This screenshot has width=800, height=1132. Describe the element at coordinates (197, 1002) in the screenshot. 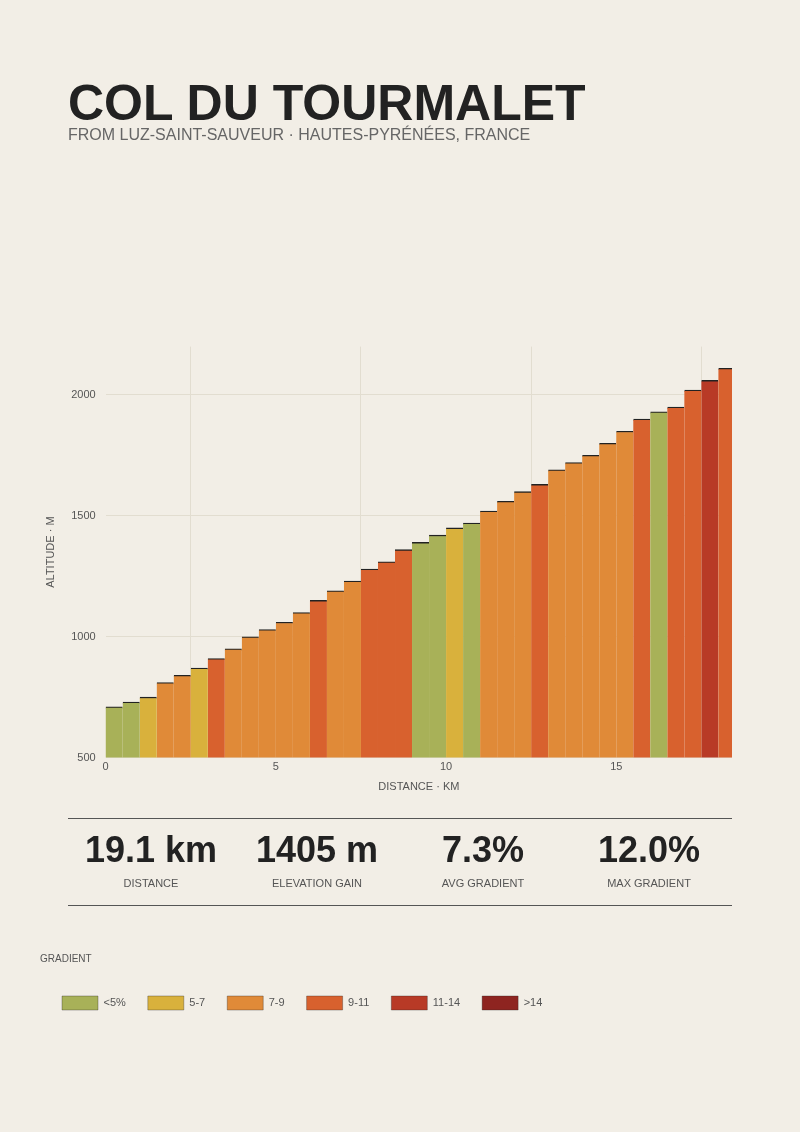

I see `legend-label: 5-7` at that location.